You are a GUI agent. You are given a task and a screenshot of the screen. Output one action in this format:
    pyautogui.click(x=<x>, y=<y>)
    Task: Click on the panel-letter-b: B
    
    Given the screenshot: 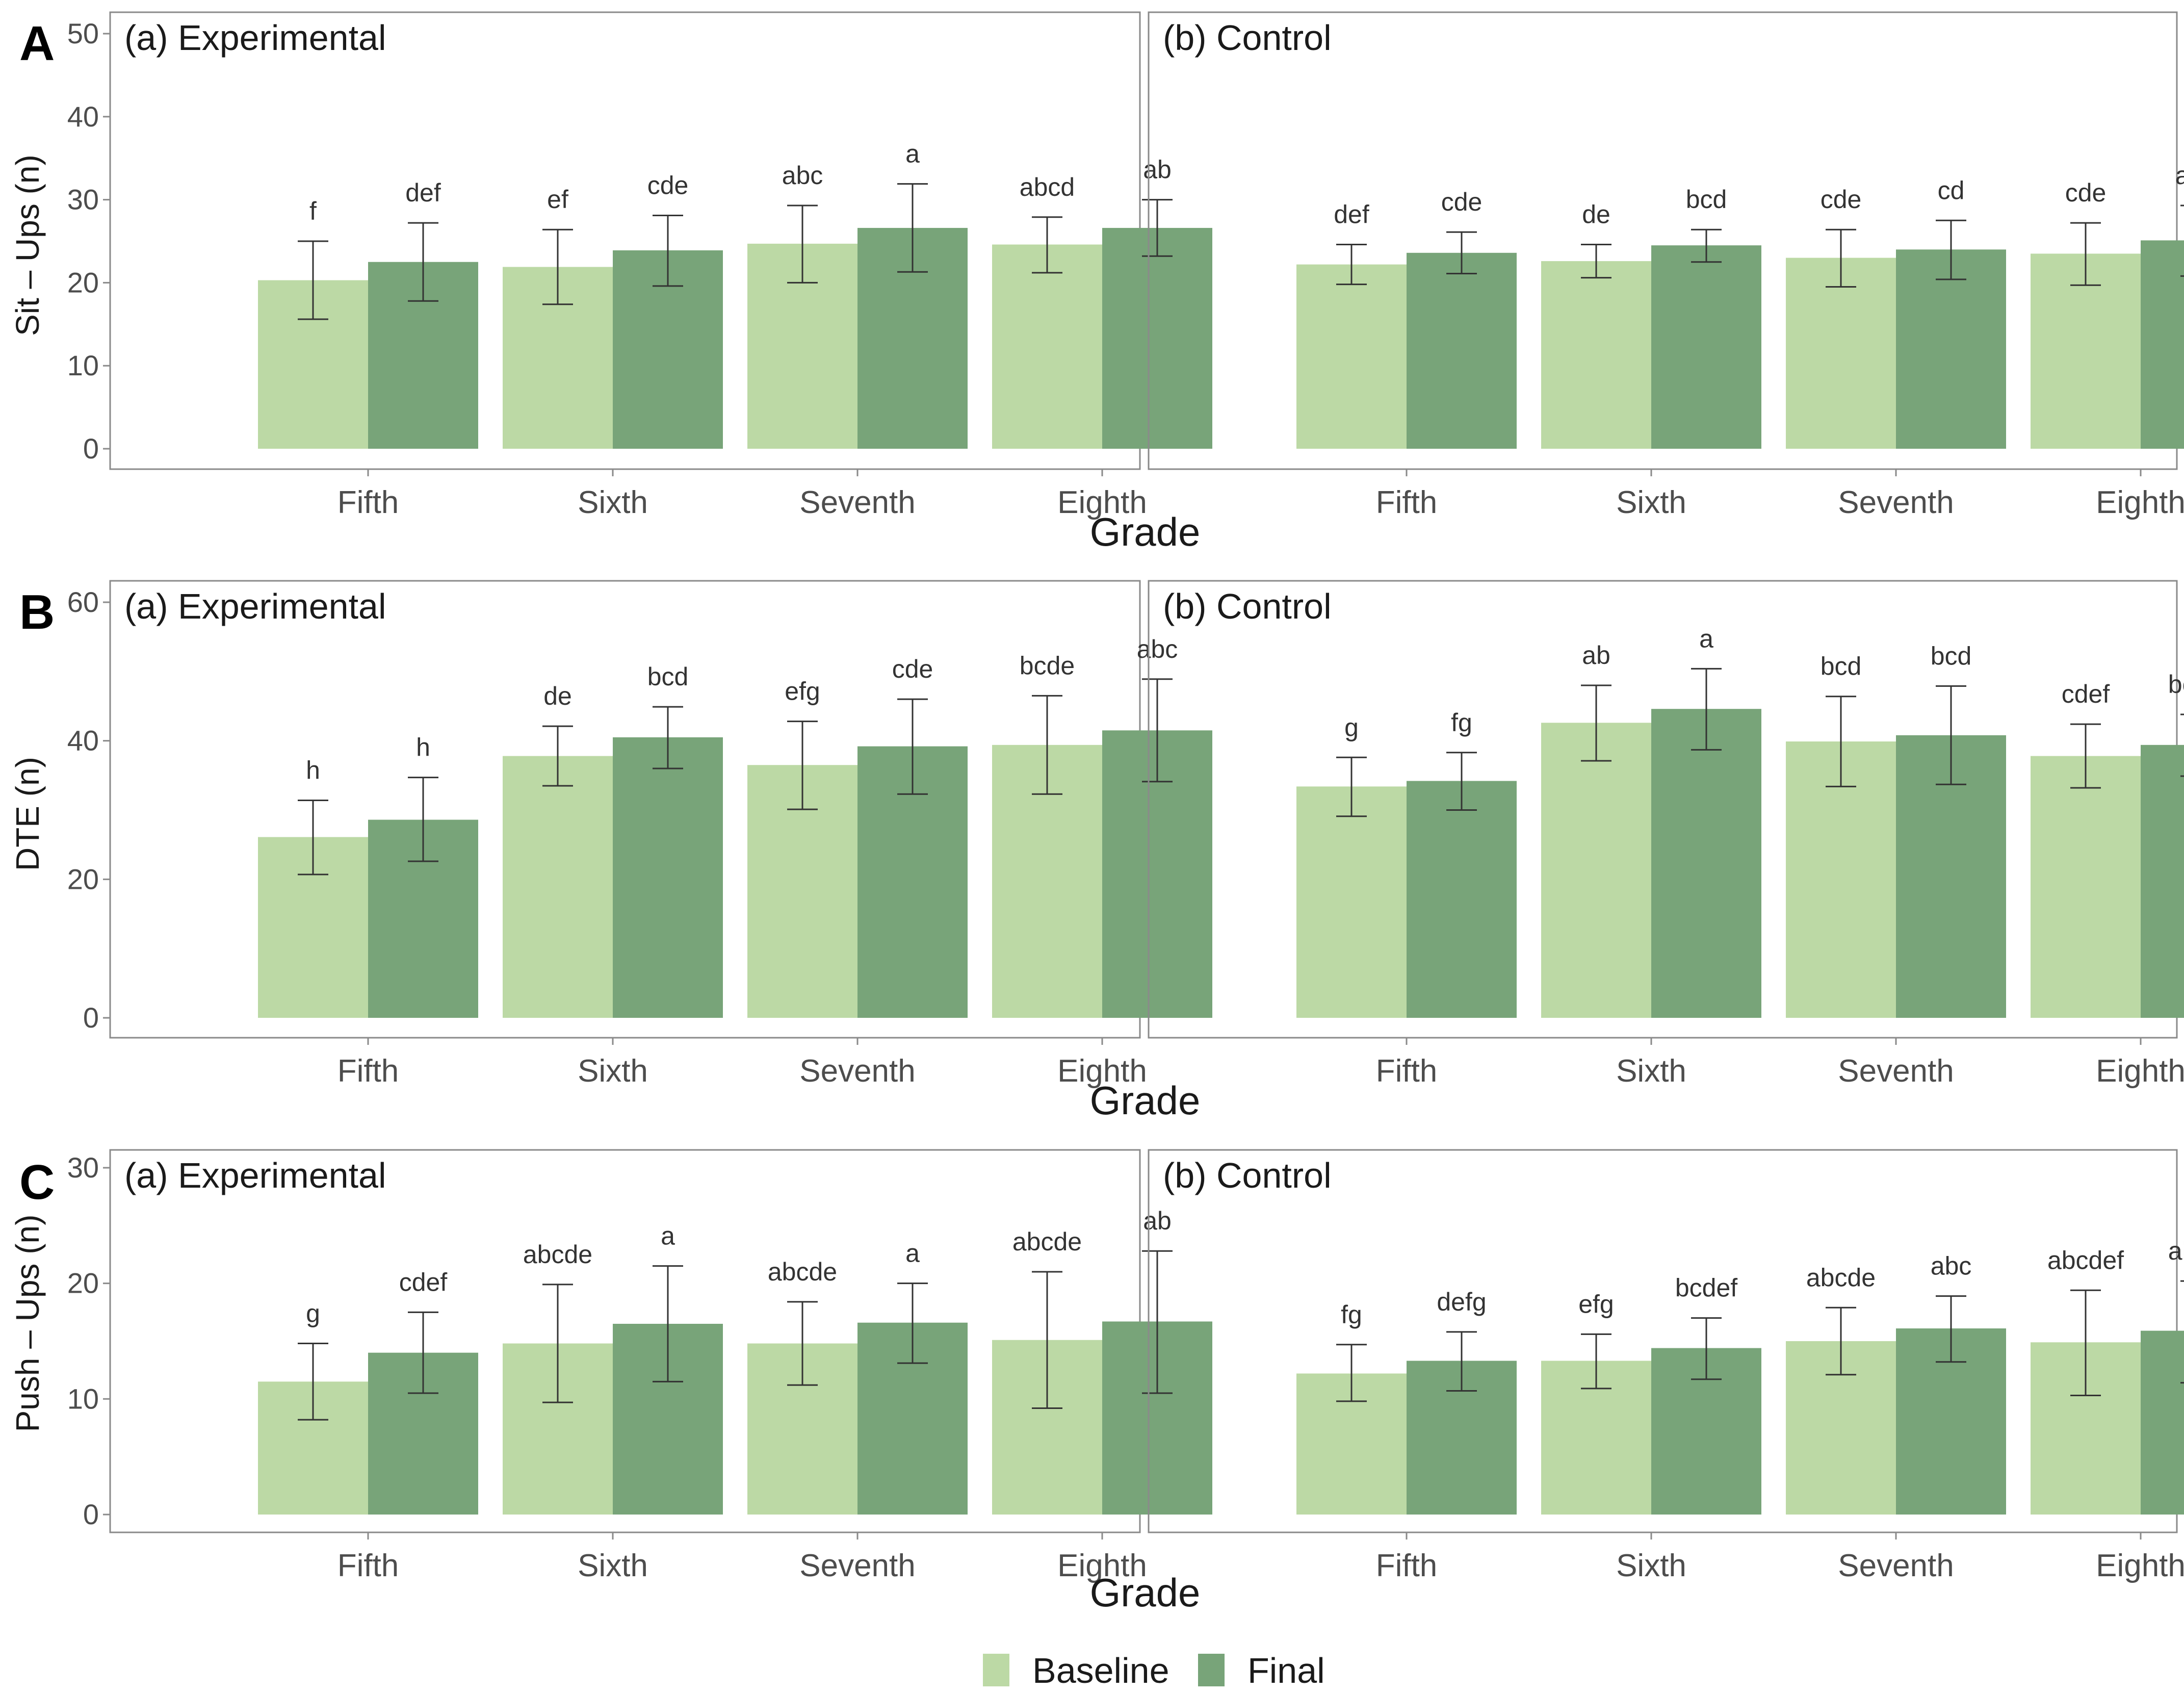 What is the action you would take?
    pyautogui.click(x=37, y=612)
    